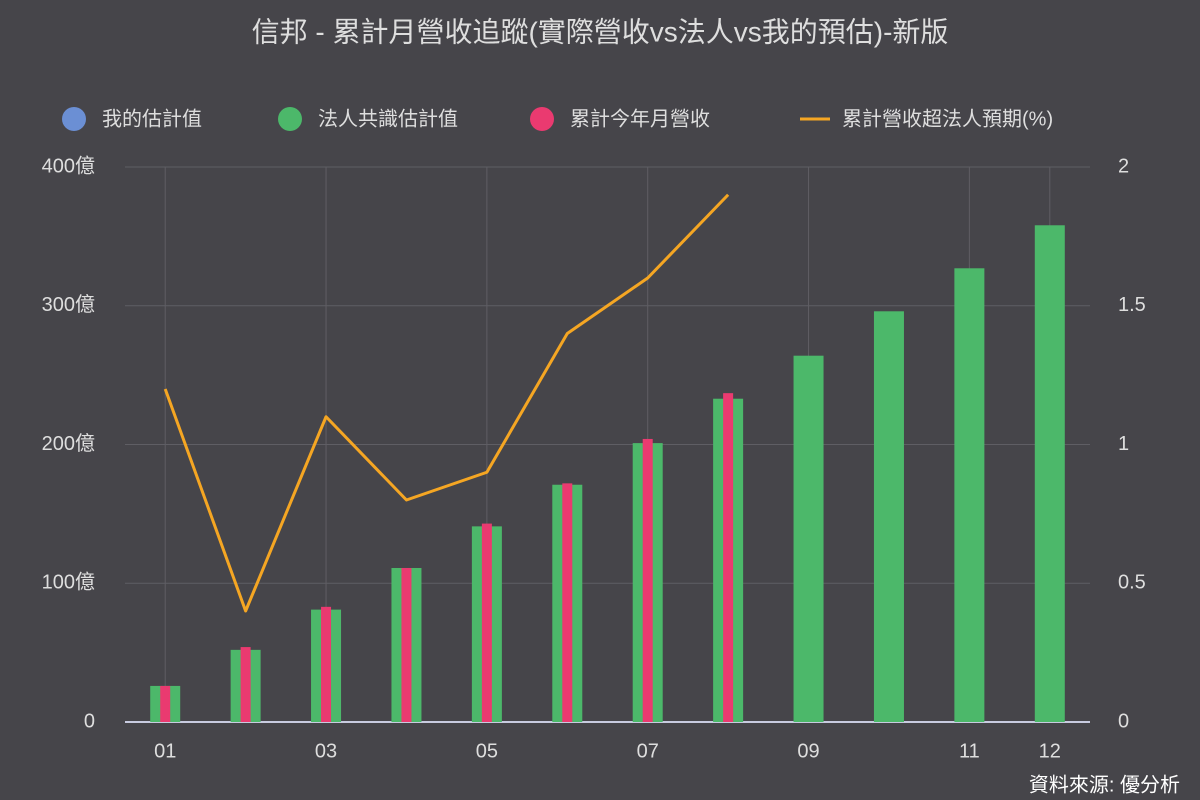  Describe the element at coordinates (89, 721) in the screenshot. I see `y-tick-label: 0` at that location.